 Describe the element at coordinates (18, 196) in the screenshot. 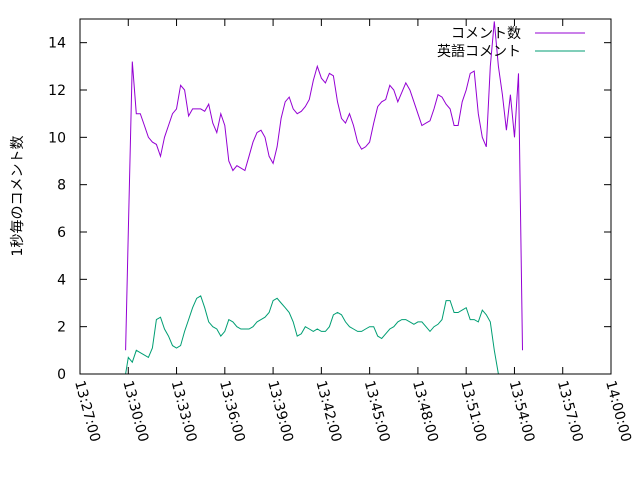

I see `y-axis-label: 1秒毎のコメント数` at that location.